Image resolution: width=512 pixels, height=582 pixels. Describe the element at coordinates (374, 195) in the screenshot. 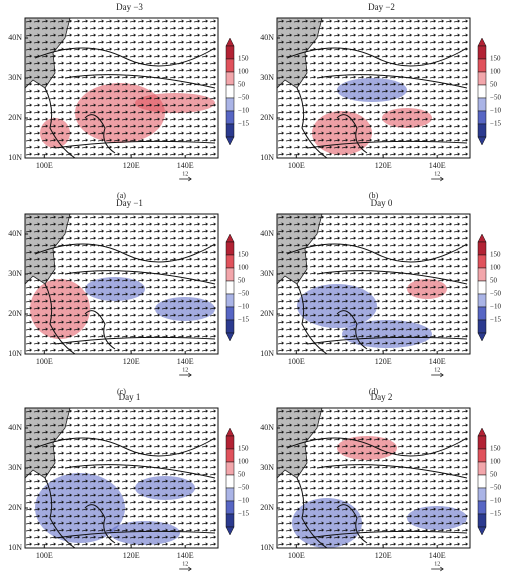

I see `panel-label: (b)` at that location.